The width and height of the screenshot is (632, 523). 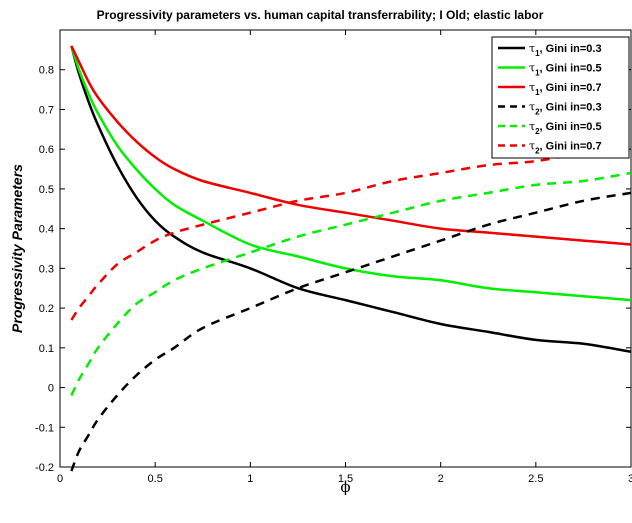 I want to click on x-tick-label: 1.5, so click(x=345, y=479).